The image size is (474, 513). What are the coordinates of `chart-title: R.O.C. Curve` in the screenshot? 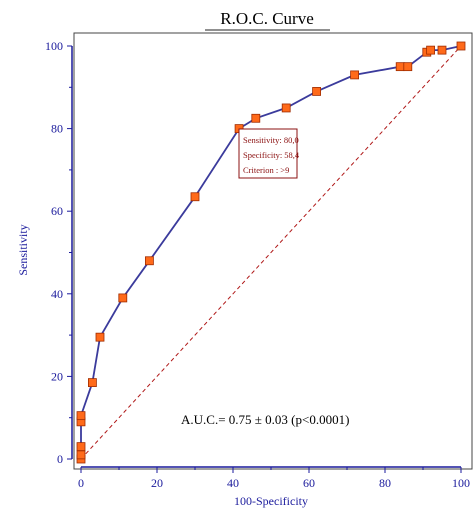 It's located at (267, 18).